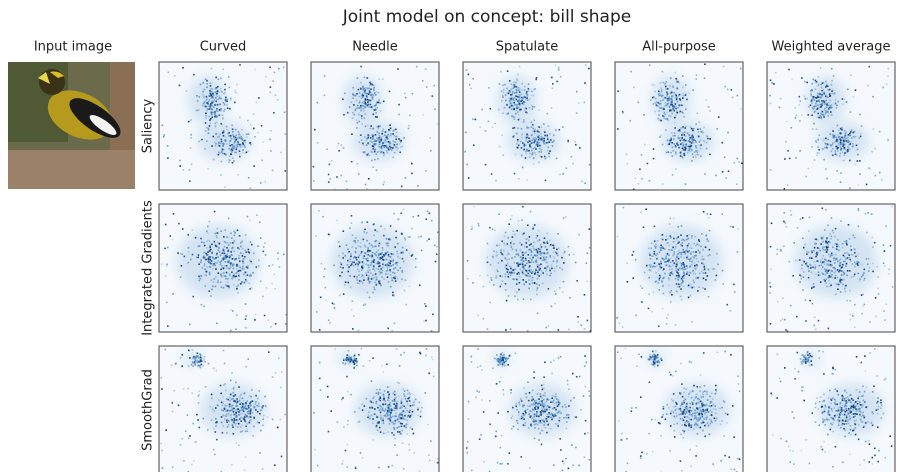 This screenshot has width=897, height=472. I want to click on heatmap-glow, so click(207, 100).